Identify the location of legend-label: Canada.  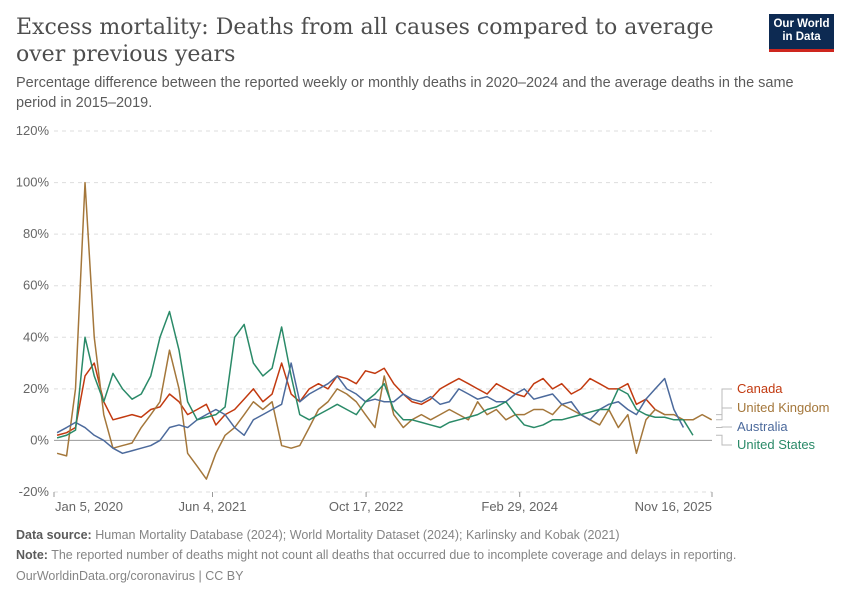
(760, 388).